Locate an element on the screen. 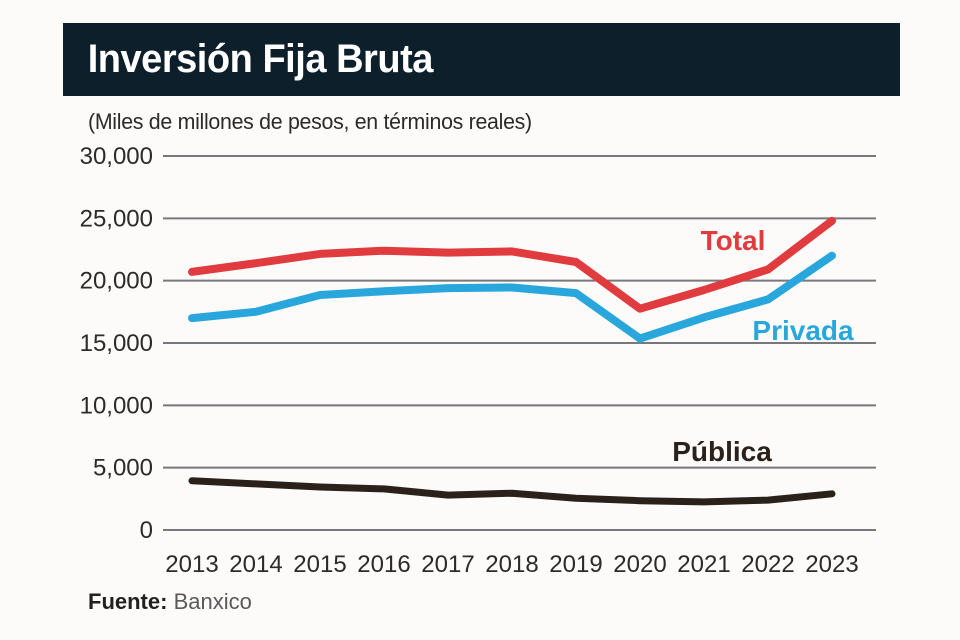  series-label-1: Privada is located at coordinates (803, 330).